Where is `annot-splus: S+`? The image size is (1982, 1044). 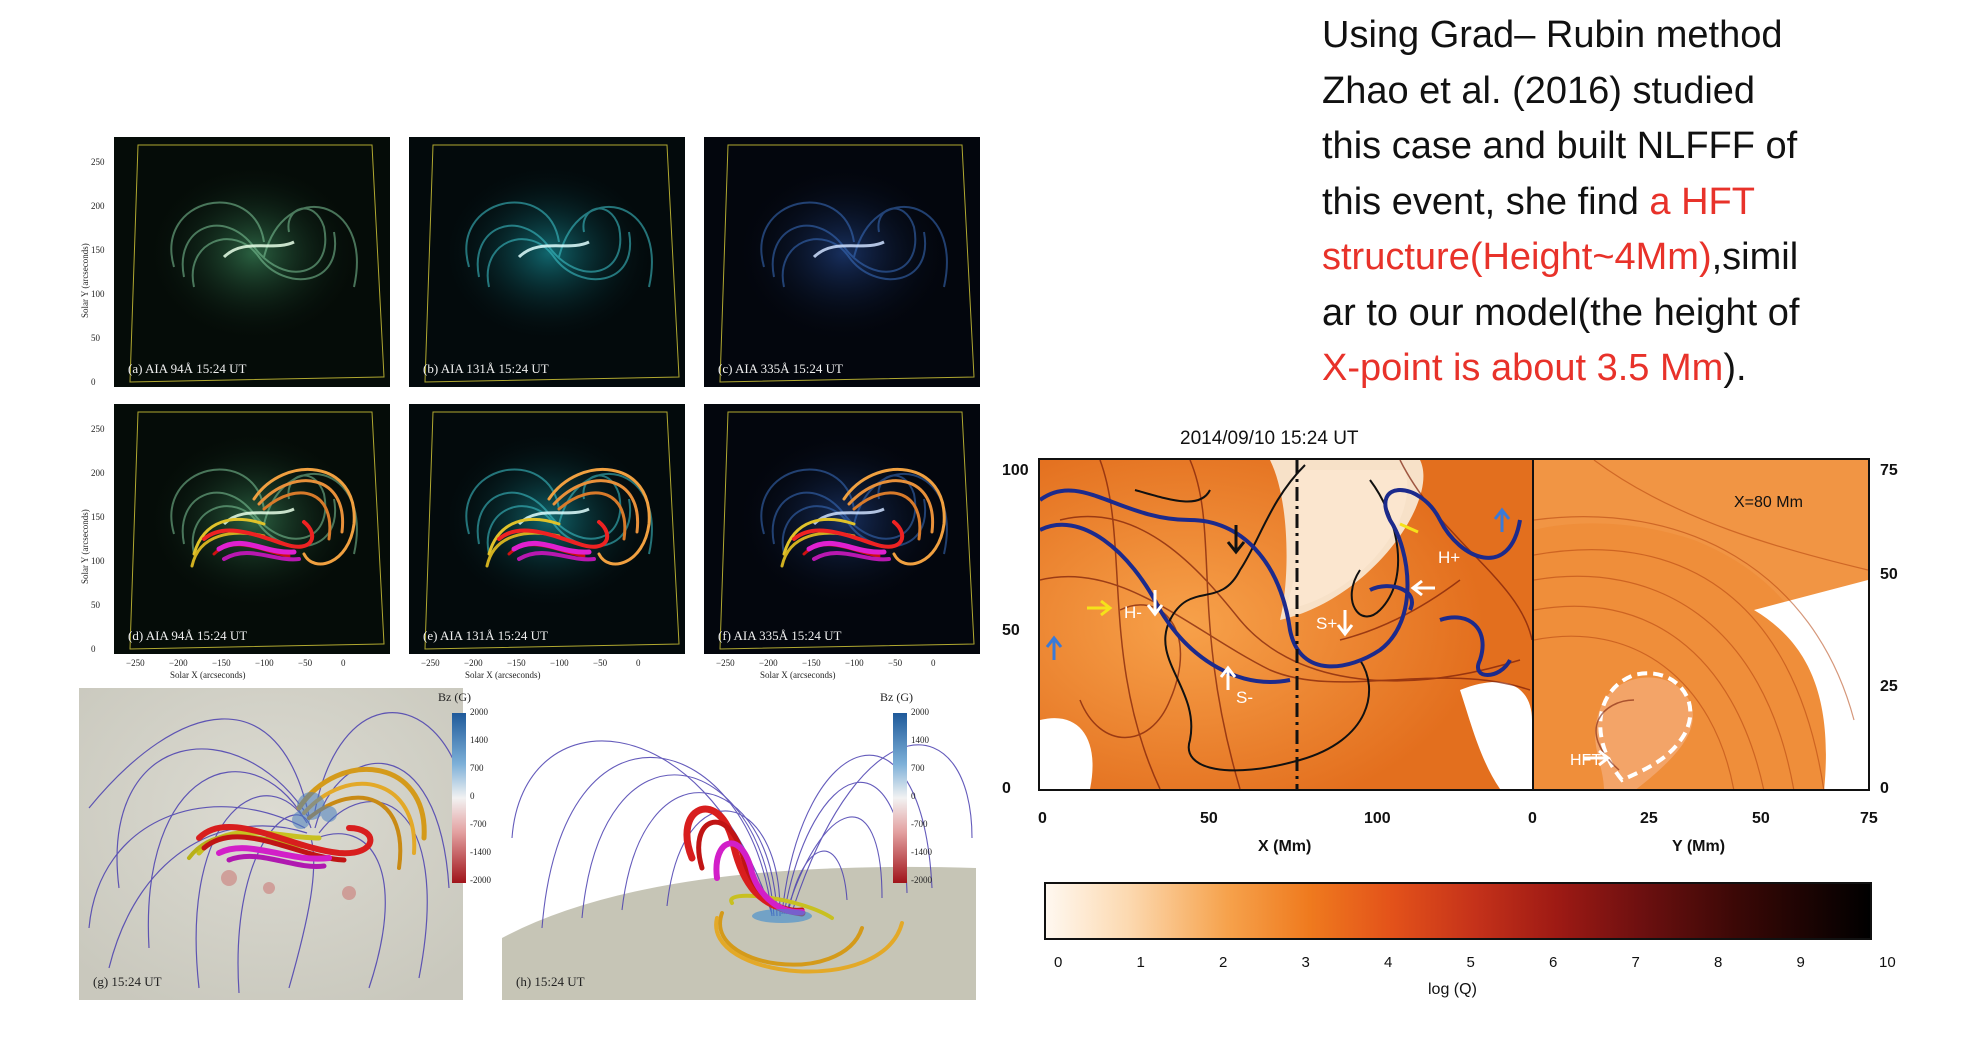 annot-splus: S+ is located at coordinates (1327, 623).